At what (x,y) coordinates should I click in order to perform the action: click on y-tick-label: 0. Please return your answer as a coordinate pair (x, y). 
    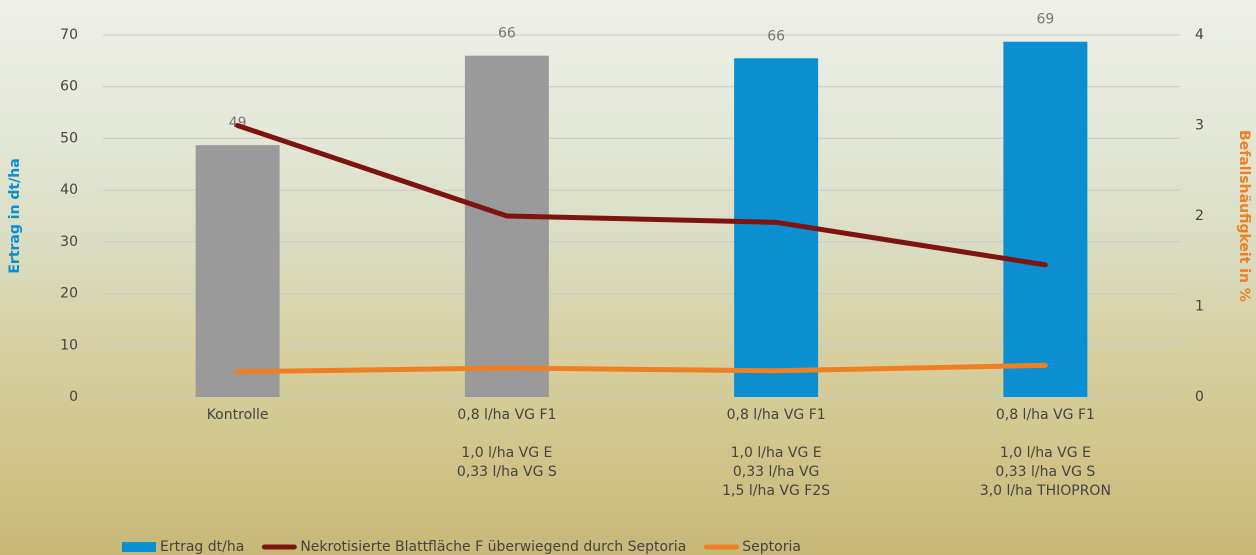
    Looking at the image, I should click on (73, 397).